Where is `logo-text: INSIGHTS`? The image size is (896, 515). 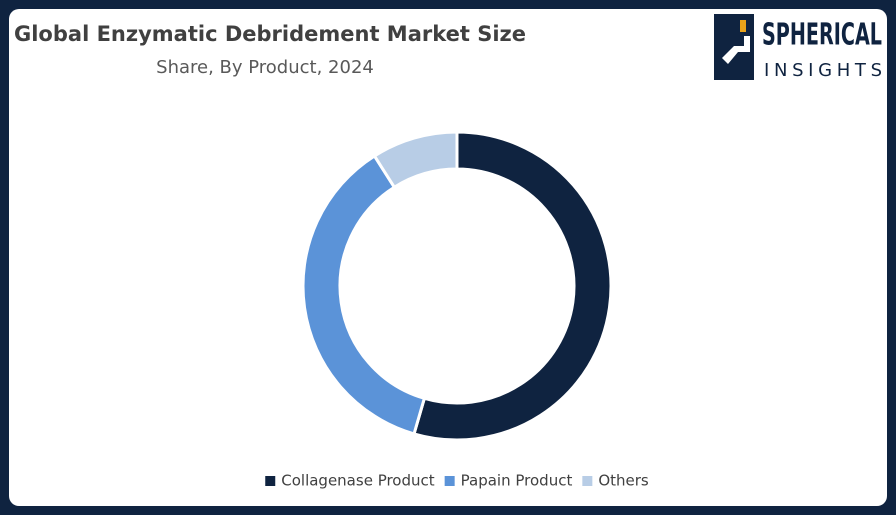 logo-text: INSIGHTS is located at coordinates (823, 70).